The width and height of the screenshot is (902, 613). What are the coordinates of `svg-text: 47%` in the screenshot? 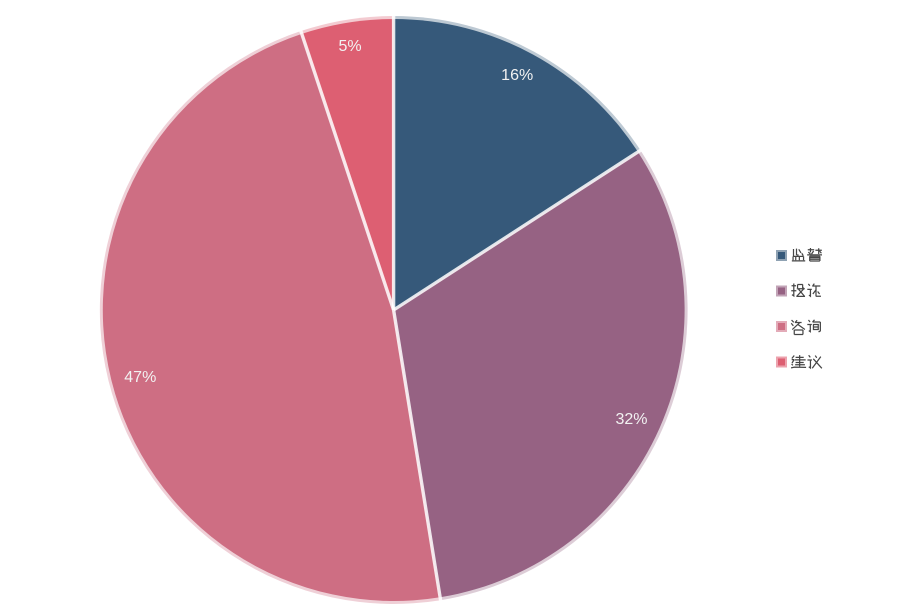 It's located at (140, 377).